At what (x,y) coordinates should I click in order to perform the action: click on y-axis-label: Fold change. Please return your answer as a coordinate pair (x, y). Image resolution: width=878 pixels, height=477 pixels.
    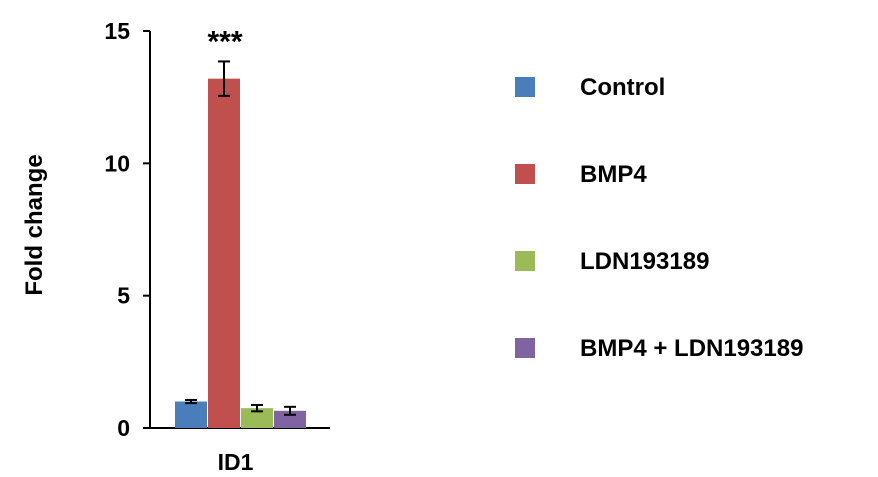
    Looking at the image, I should click on (34, 224).